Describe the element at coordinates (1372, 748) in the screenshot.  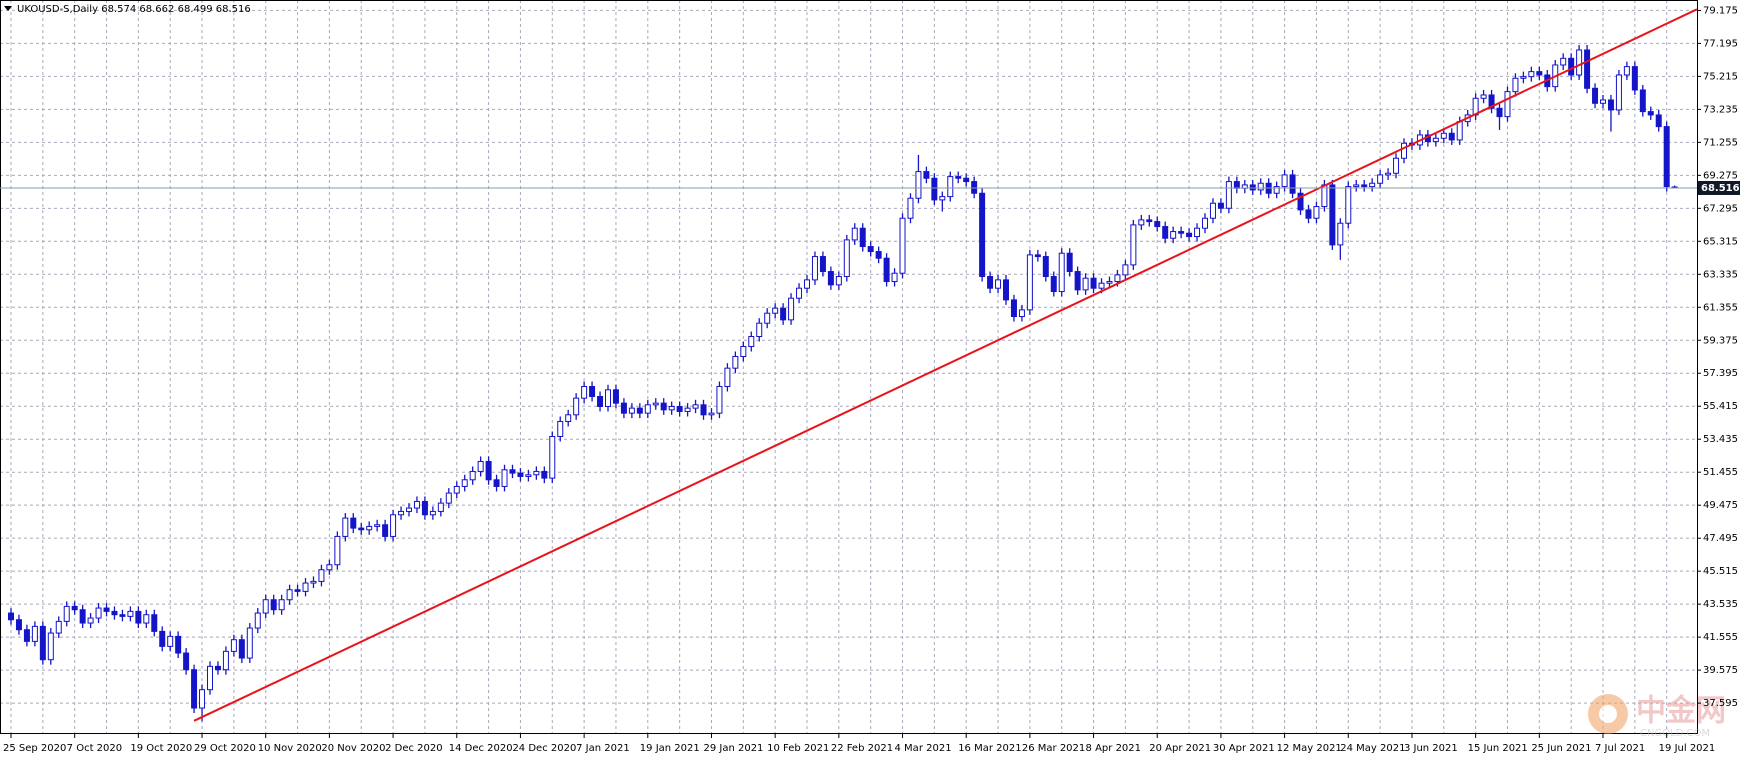
I see `x-tick-label: 24 May 2021` at that location.